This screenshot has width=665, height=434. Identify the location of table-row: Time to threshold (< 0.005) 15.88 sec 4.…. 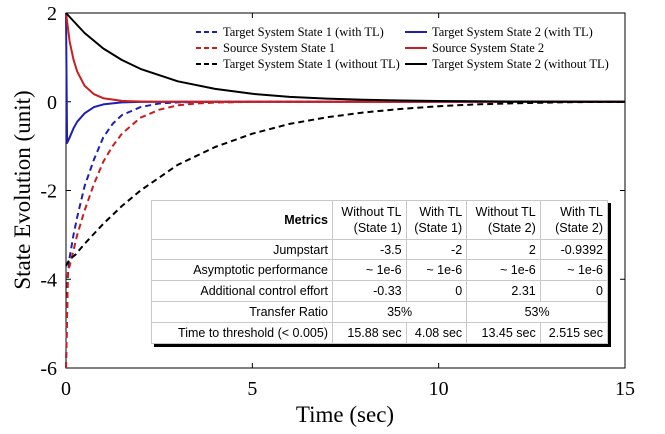
(380, 333).